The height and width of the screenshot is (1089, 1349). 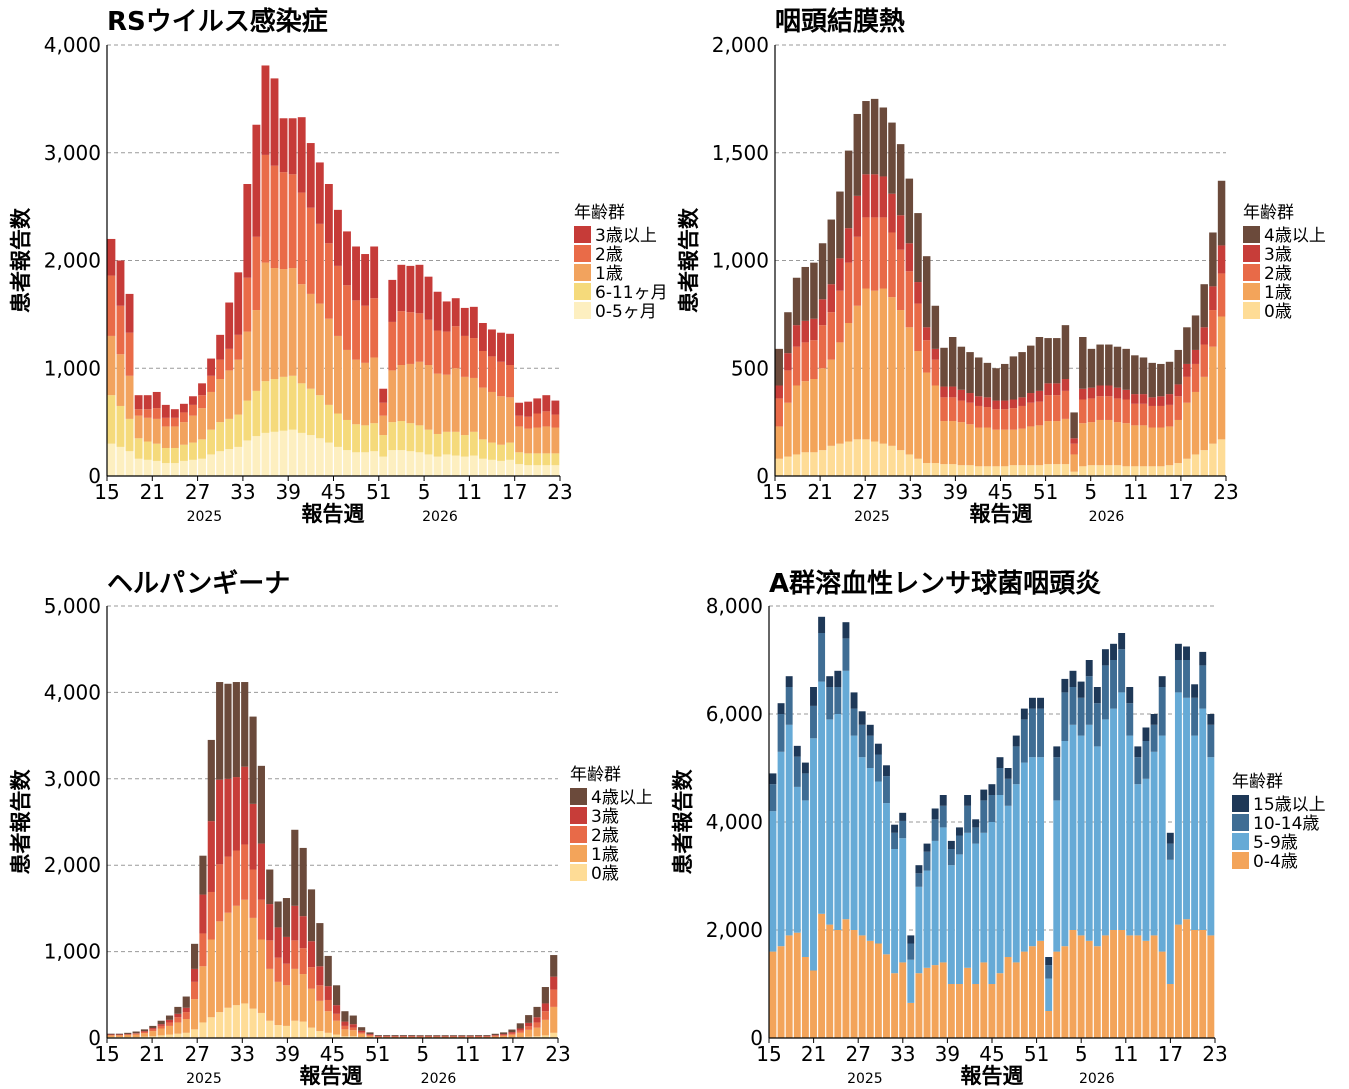 I want to click on y-tick-label: 6,000, so click(x=734, y=714).